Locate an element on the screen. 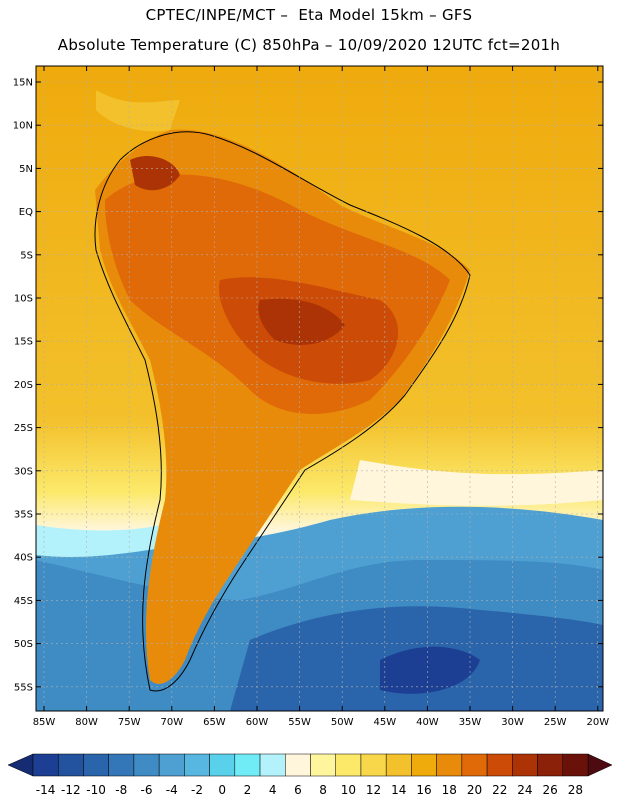 The image size is (618, 800). colorbar-label: -12 is located at coordinates (71, 790).